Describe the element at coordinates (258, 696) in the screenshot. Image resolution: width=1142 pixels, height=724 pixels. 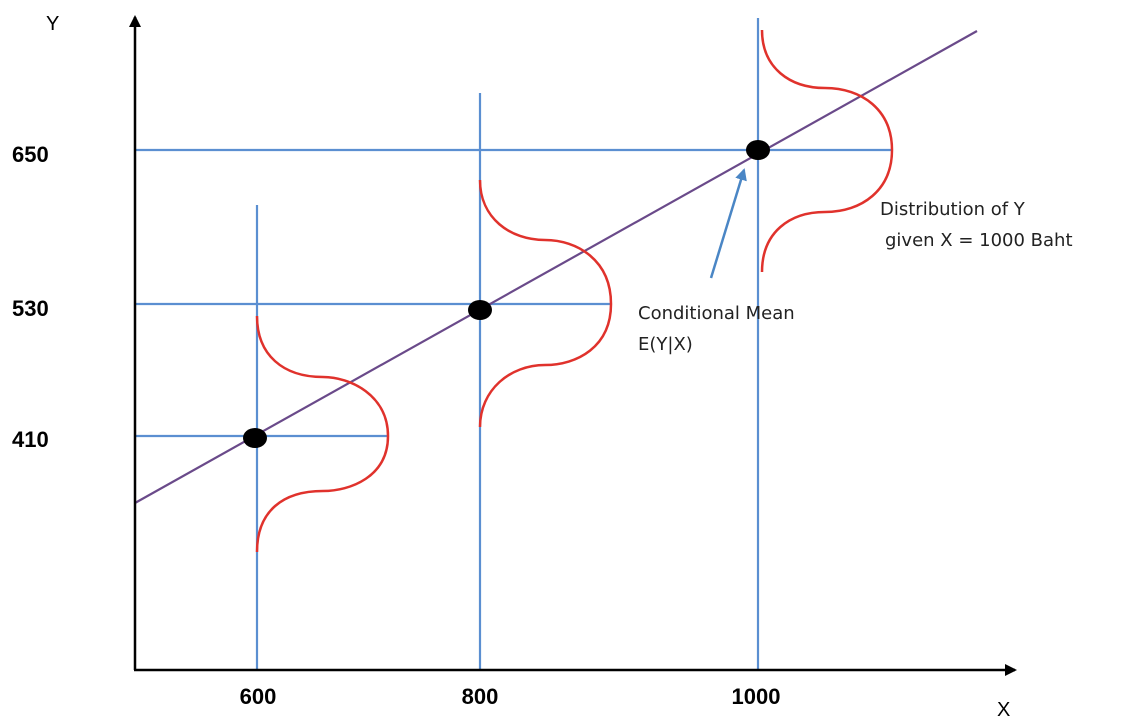
I see `x-tick-label-600: 600` at that location.